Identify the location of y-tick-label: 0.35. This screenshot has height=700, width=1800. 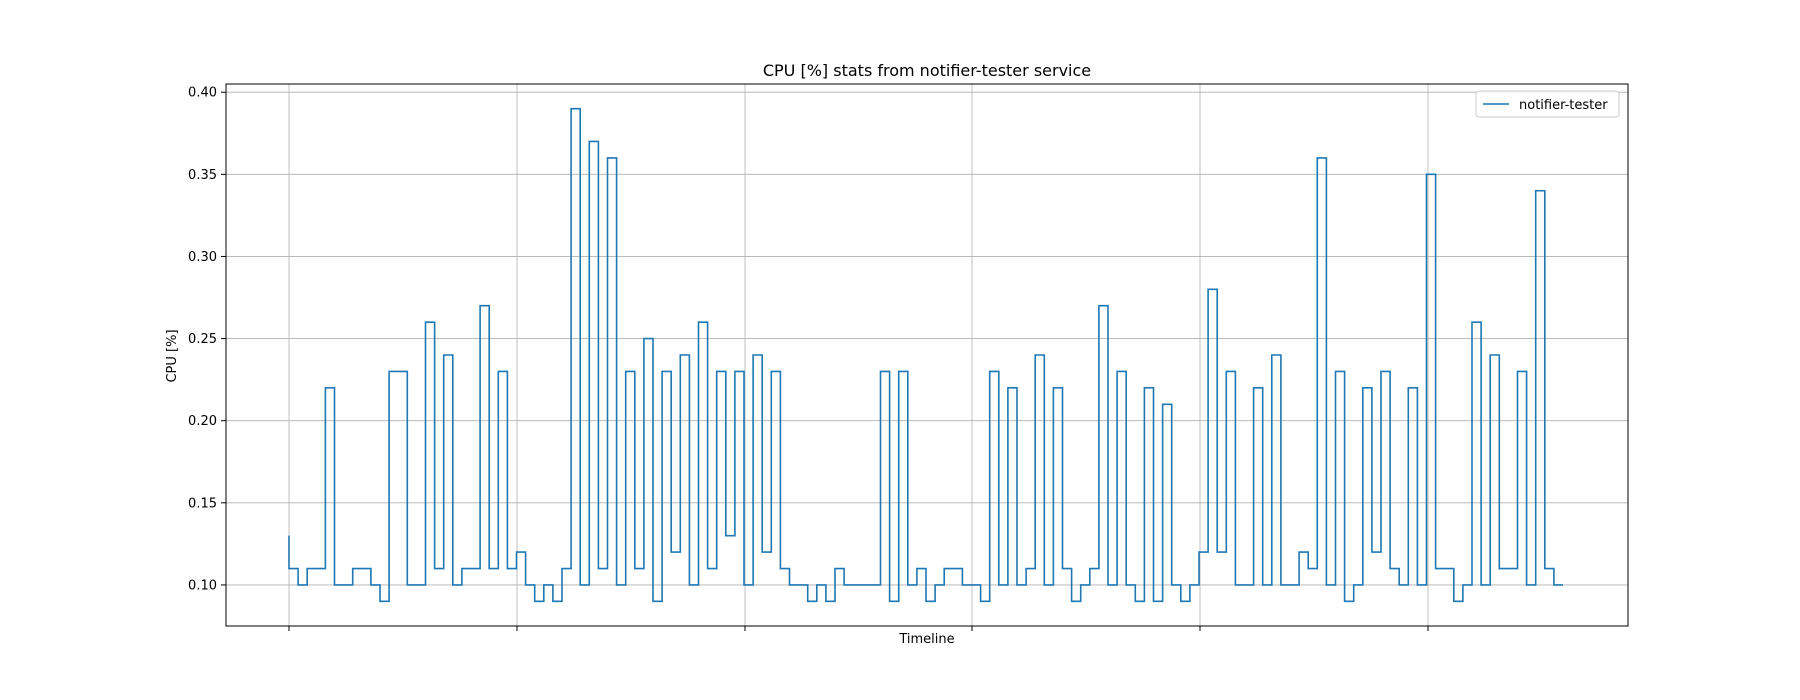
(202, 175).